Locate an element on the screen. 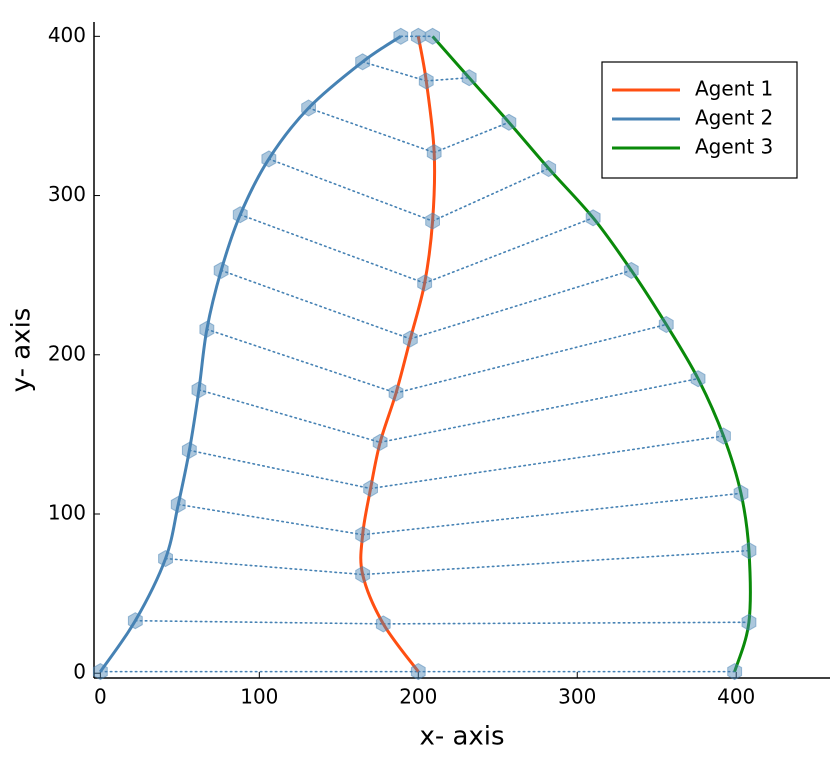 This screenshot has height=762, width=830. x-tick-label: 100 is located at coordinates (259, 697).